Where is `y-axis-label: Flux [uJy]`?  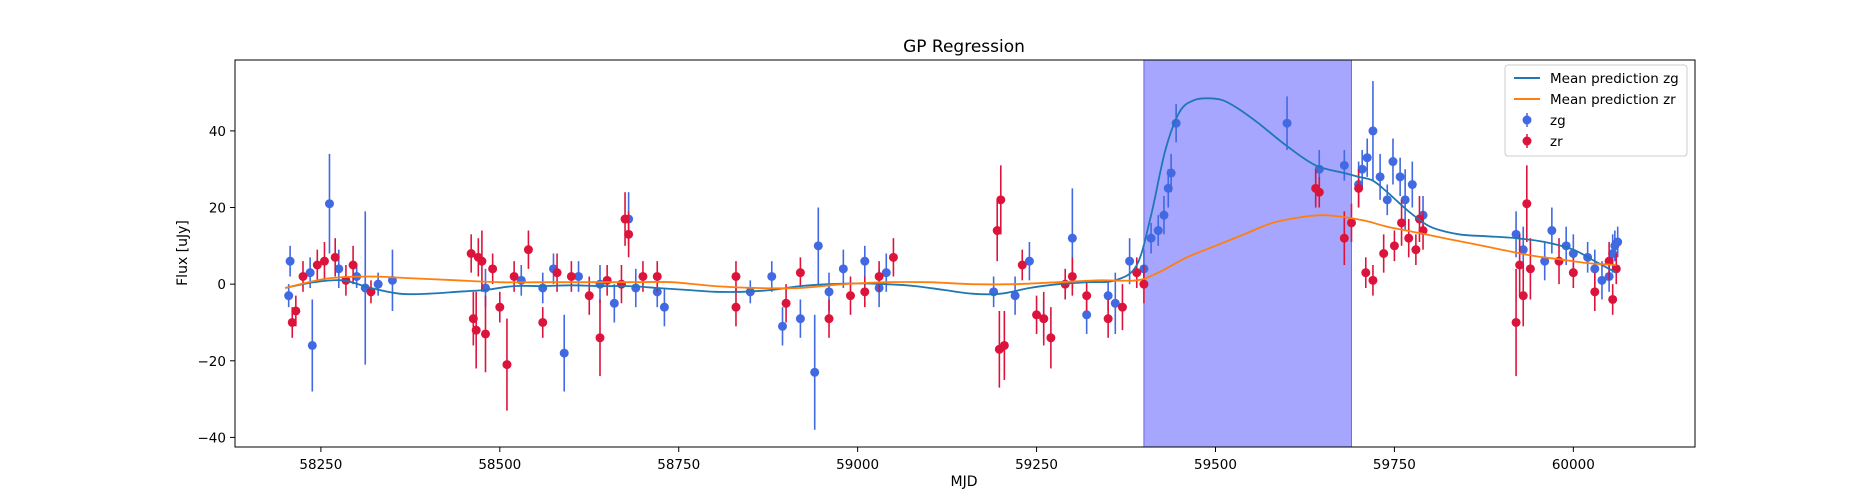 y-axis-label: Flux [uJy] is located at coordinates (183, 253).